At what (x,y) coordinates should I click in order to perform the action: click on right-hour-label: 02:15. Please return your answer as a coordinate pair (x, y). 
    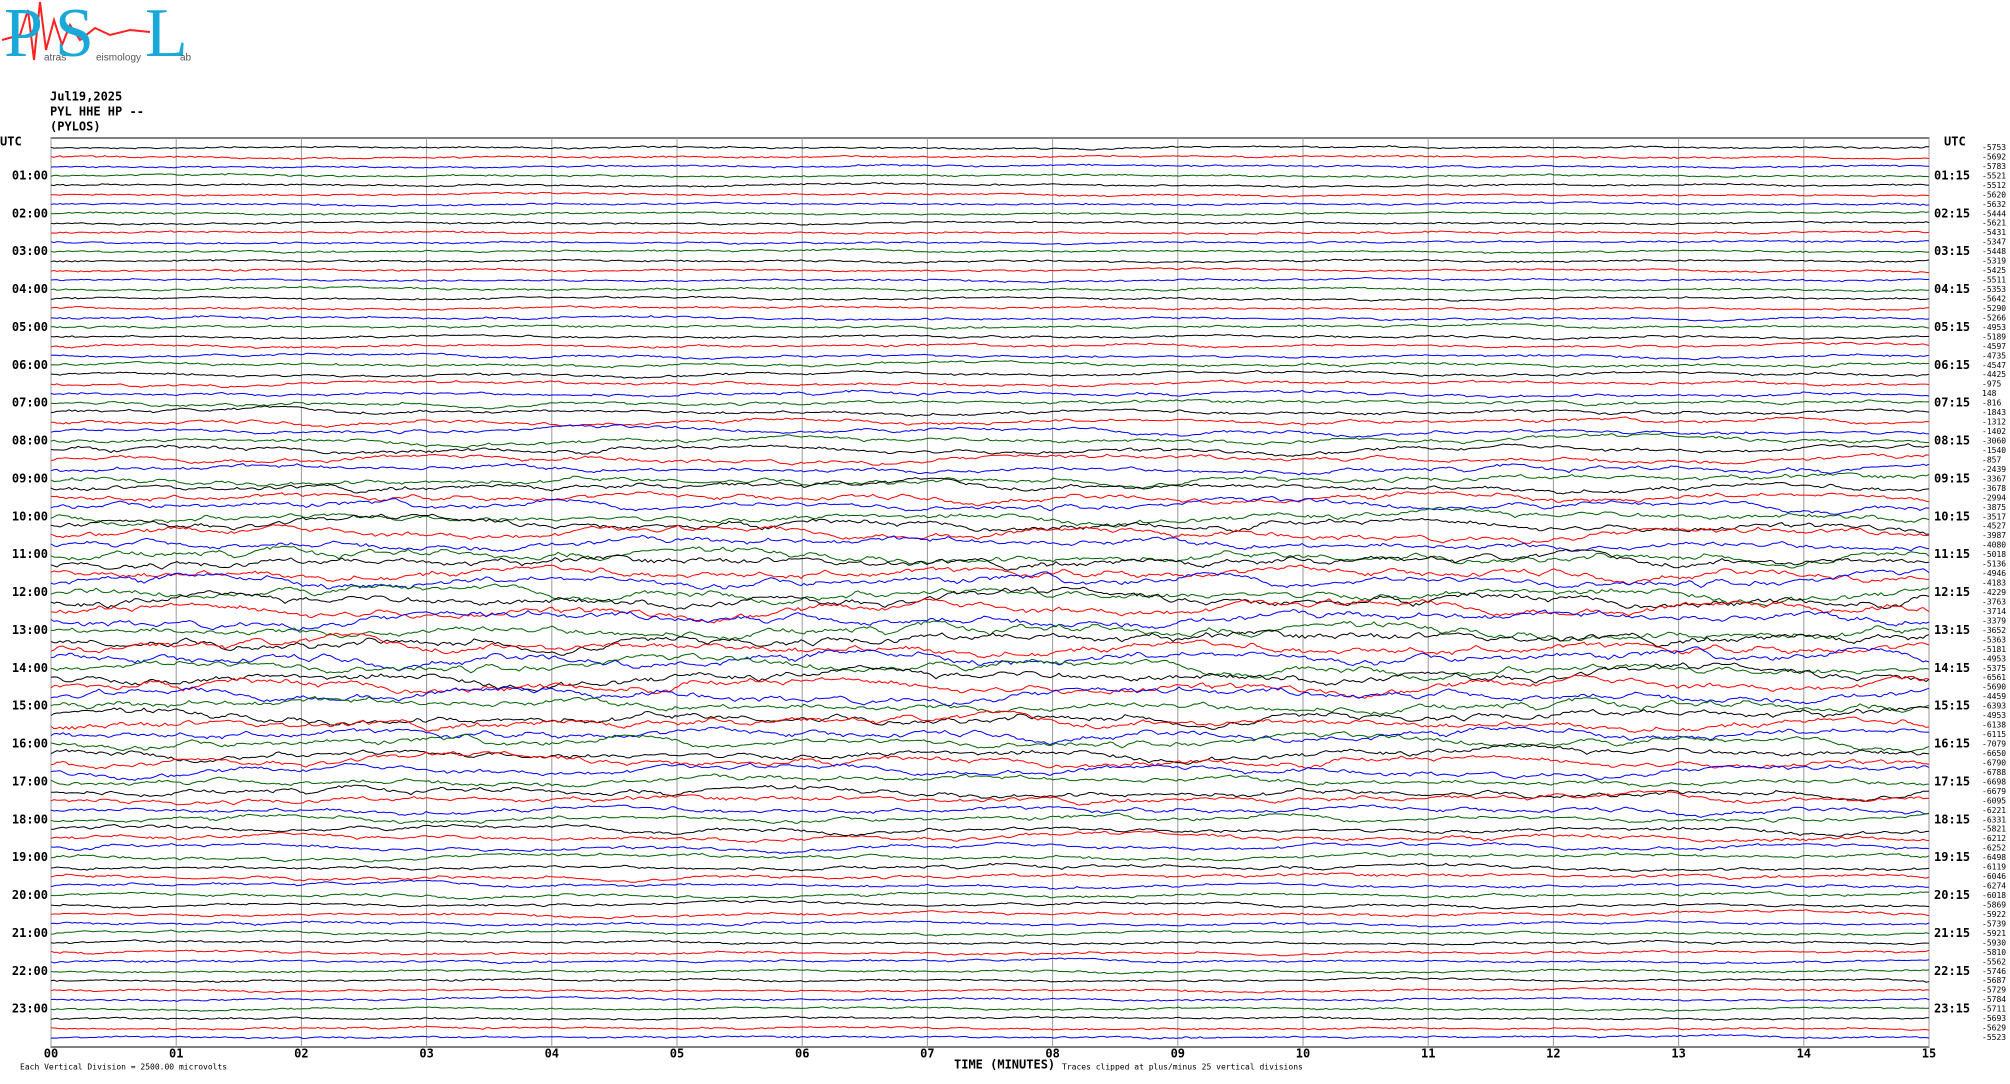
    Looking at the image, I should click on (1952, 213).